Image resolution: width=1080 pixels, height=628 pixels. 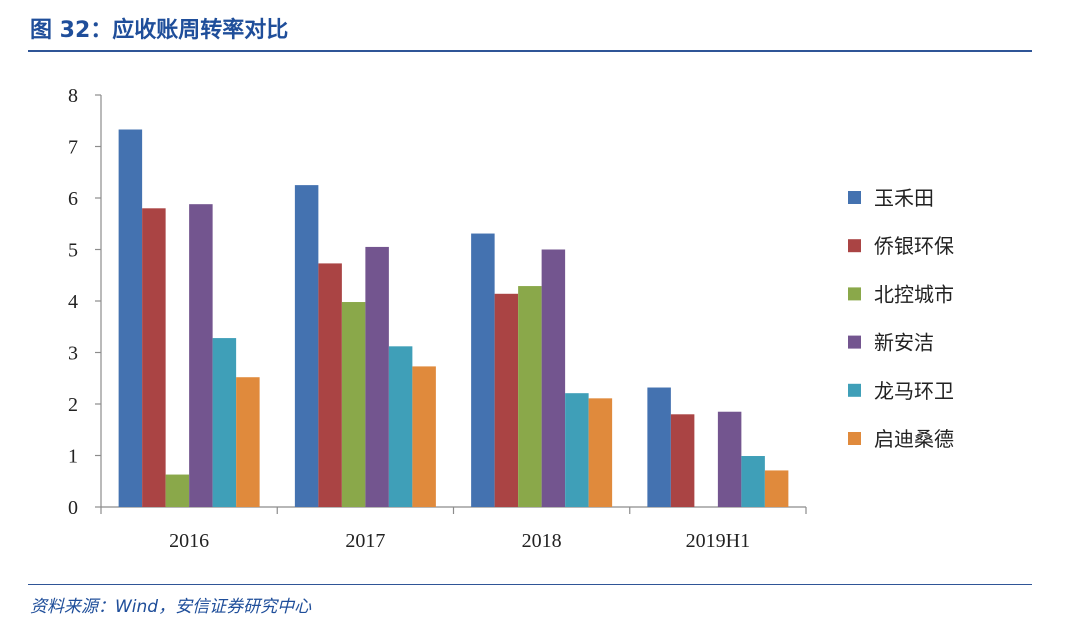 I want to click on x-tick-label: 2017, so click(x=365, y=541).